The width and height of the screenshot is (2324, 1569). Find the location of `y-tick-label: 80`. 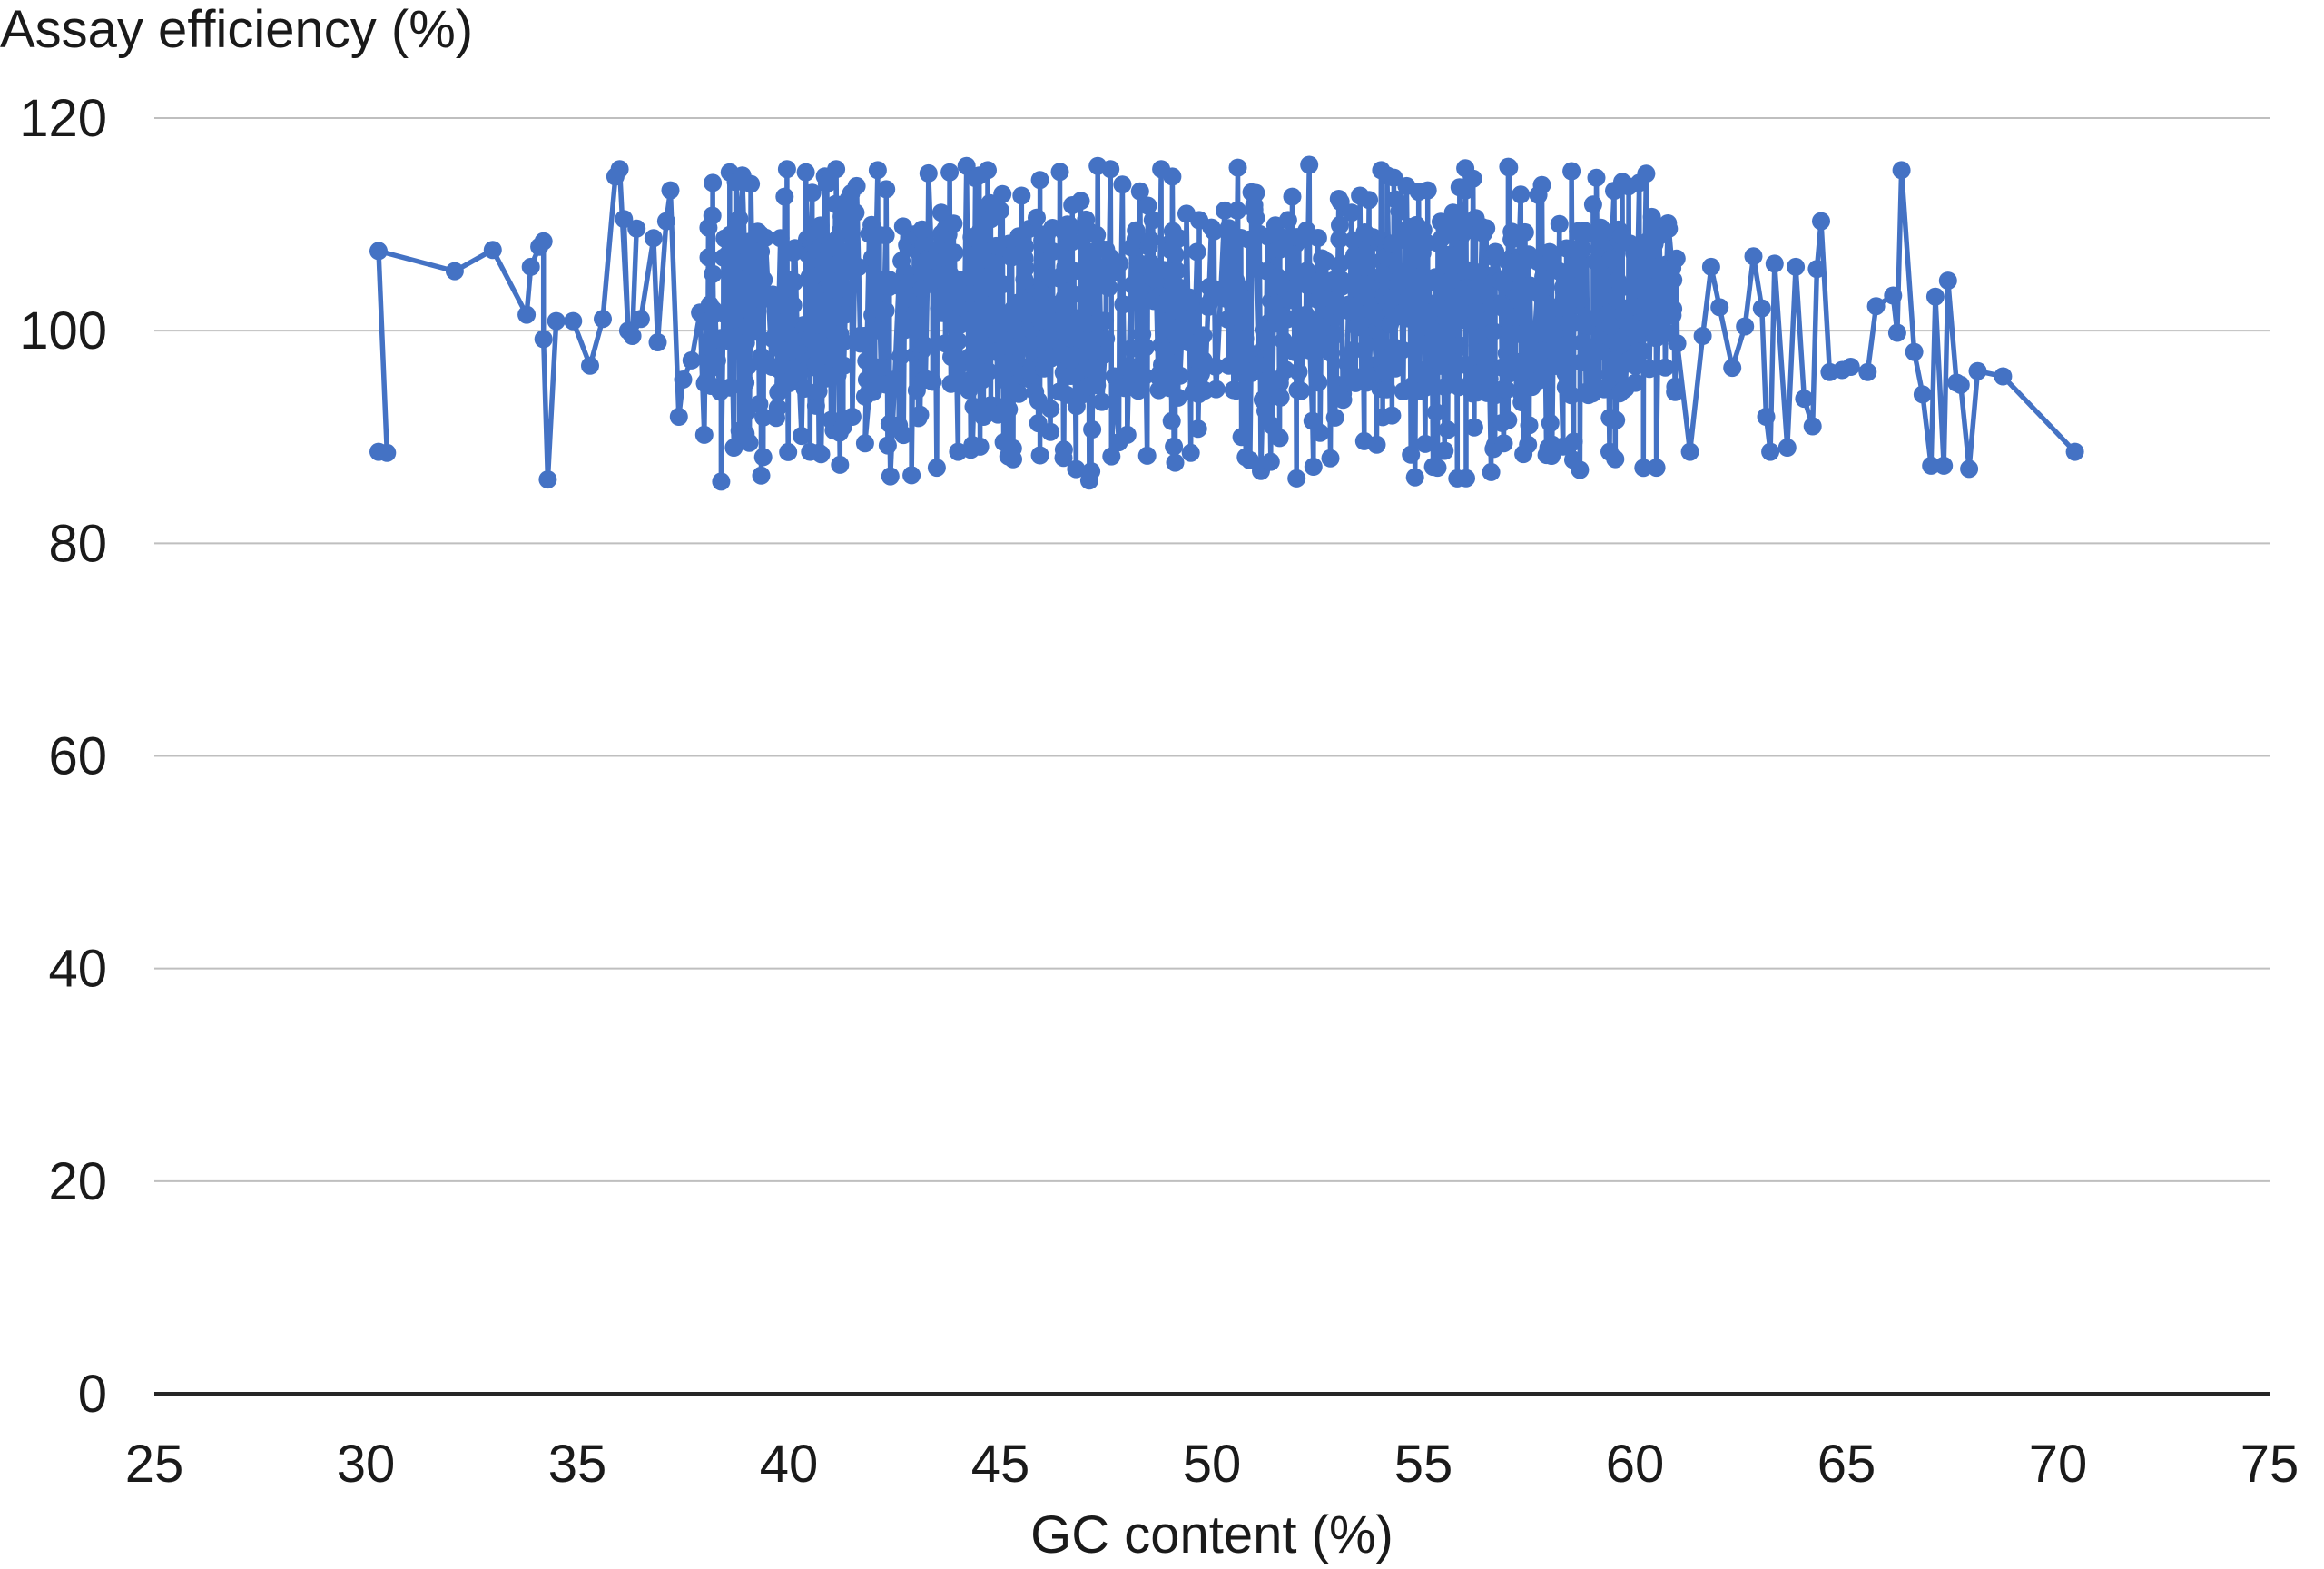

y-tick-label: 80 is located at coordinates (77, 543).